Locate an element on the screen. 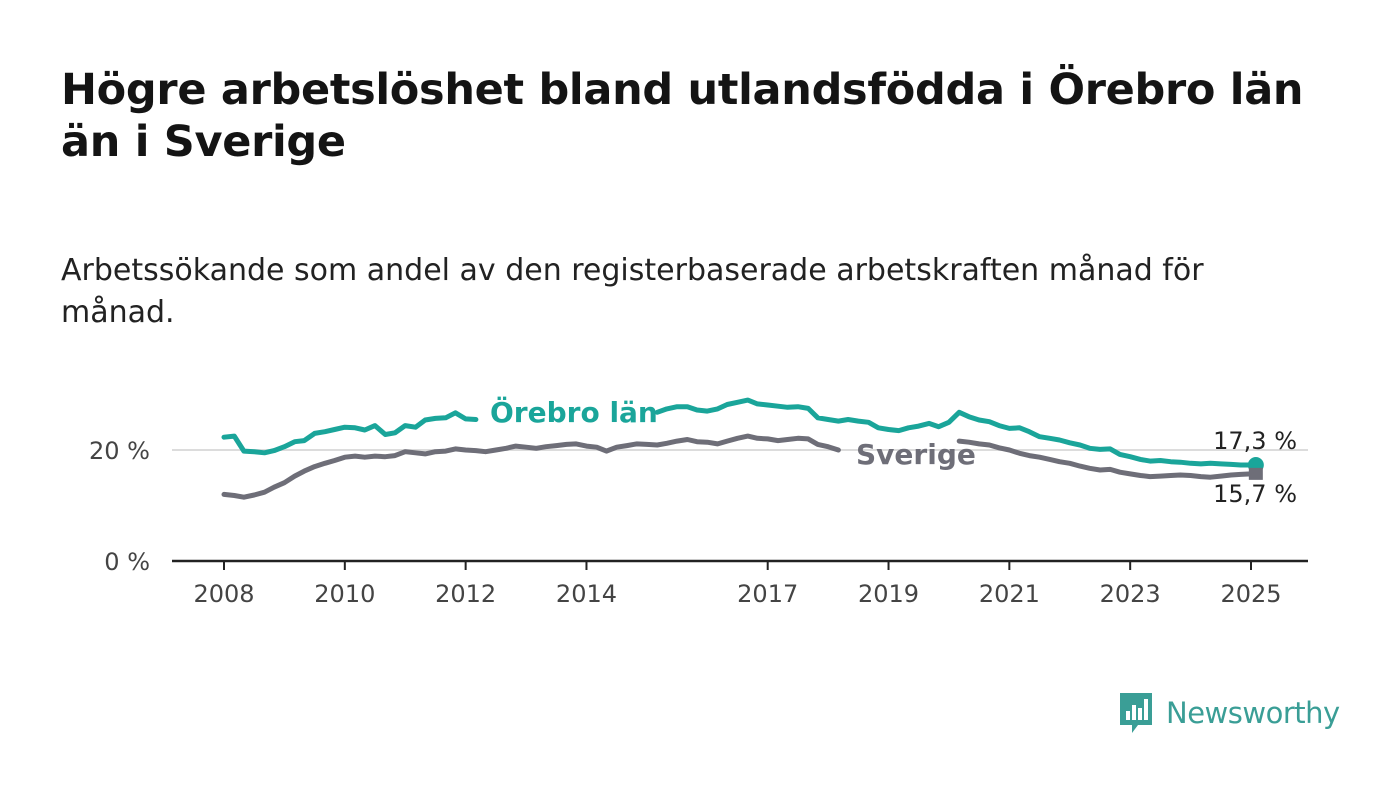 This screenshot has height=794, width=1400. y-tick-label: 0 % is located at coordinates (127, 562).